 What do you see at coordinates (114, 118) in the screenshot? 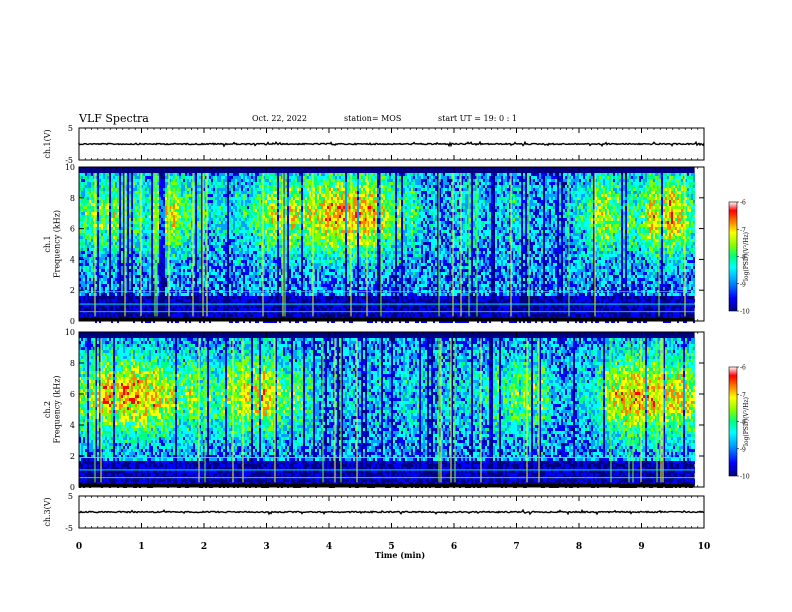
I see `chart-title: VLF Spectra` at bounding box center [114, 118].